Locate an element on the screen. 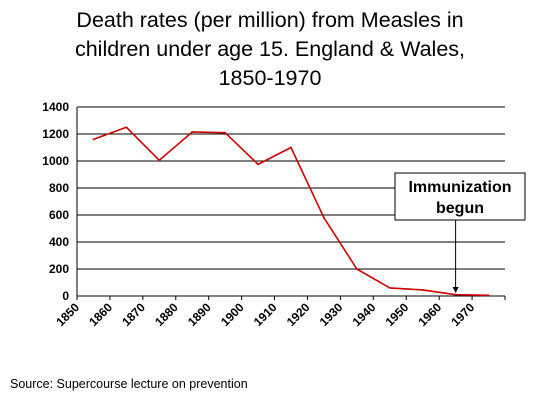 The image size is (540, 405). data-point-1920 is located at coordinates (324, 217).